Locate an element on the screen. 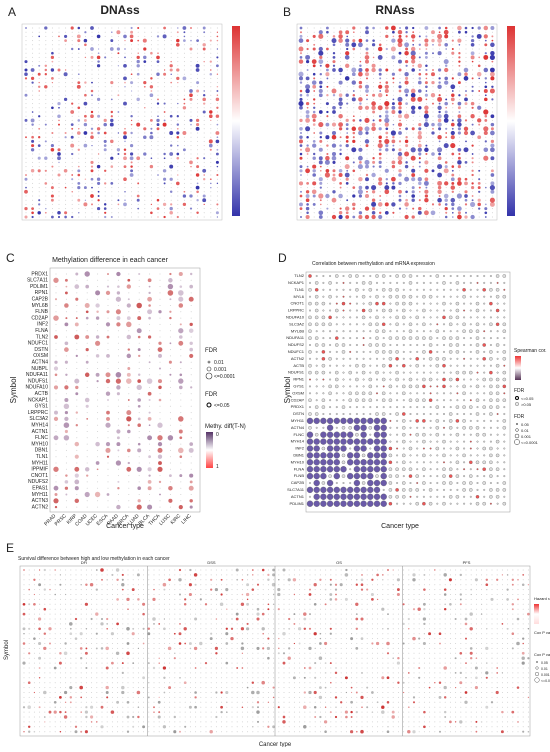 This screenshot has height=752, width=550. legend-label: 0.05 is located at coordinates (525, 424).